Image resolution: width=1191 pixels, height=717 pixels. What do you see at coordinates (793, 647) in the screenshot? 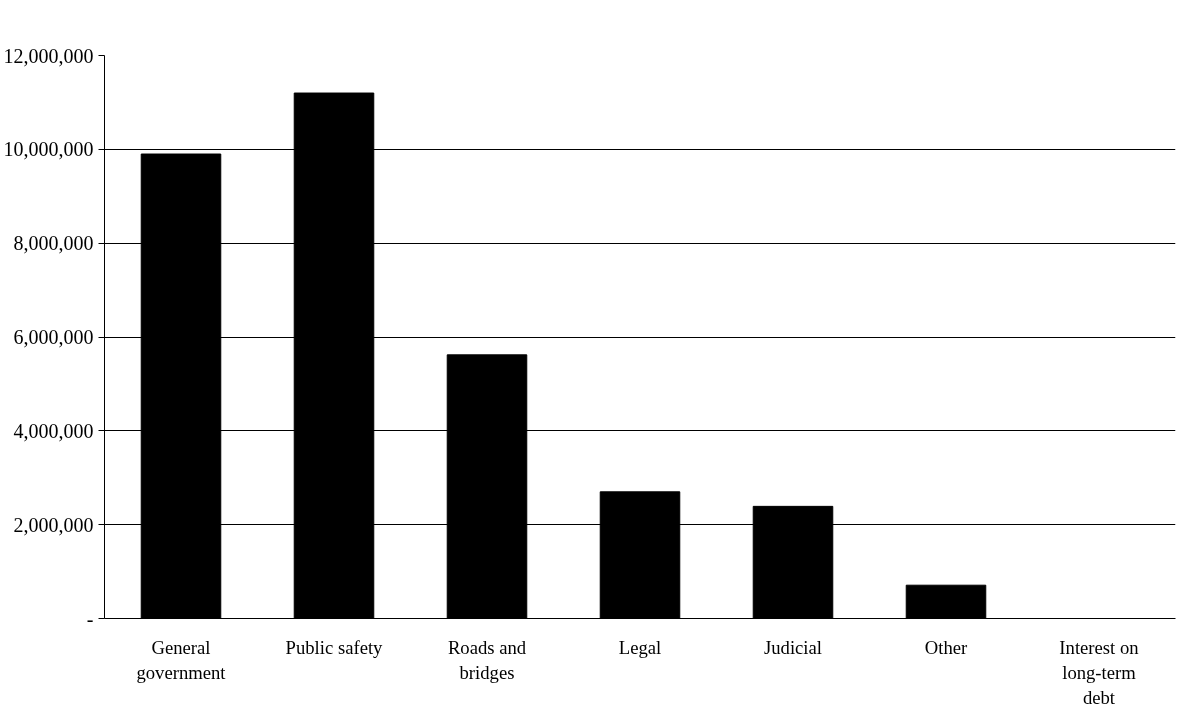
I see `x-tick-label: Judicial` at bounding box center [793, 647].